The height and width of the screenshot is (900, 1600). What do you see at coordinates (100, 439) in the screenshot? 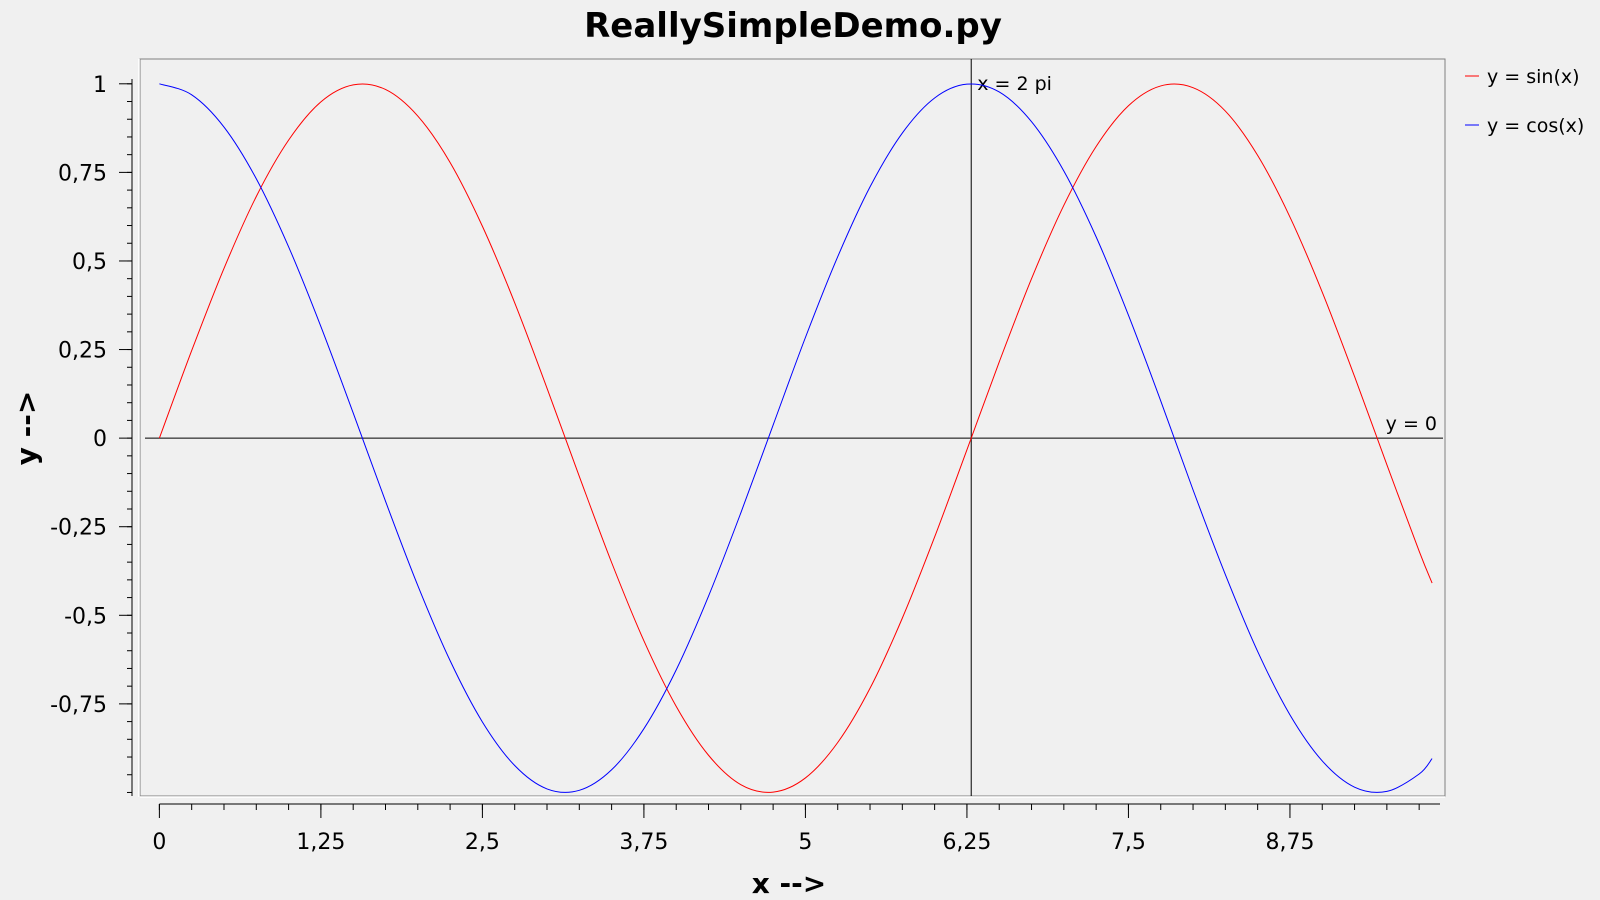
I see `y-tick-label: 0` at bounding box center [100, 439].